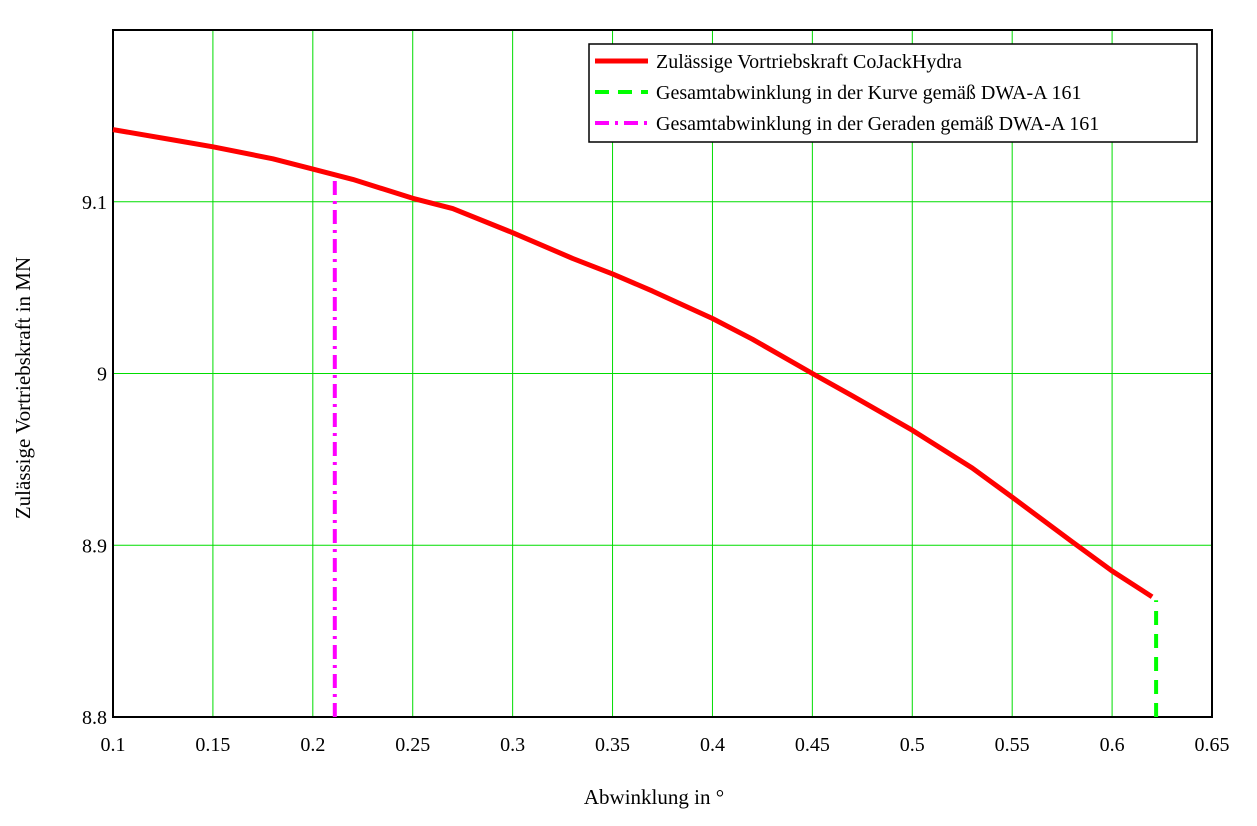 The width and height of the screenshot is (1257, 826). What do you see at coordinates (94, 203) in the screenshot?
I see `y-tick-label: 9.1` at bounding box center [94, 203].